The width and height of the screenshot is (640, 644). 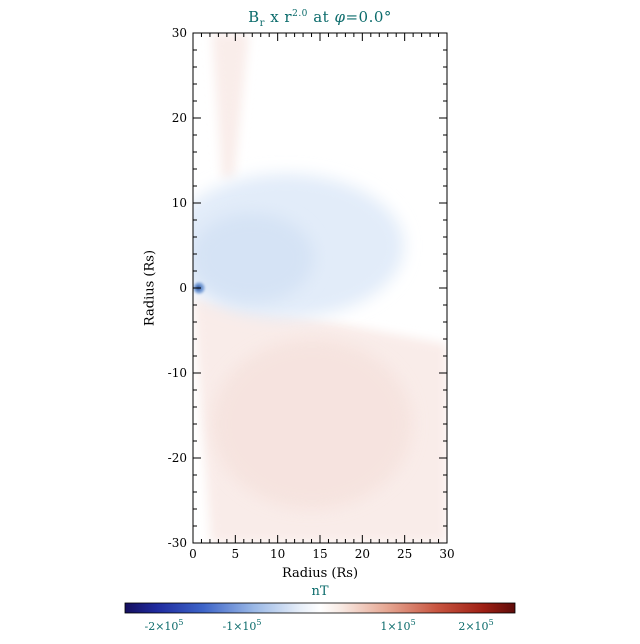 What do you see at coordinates (277, 554) in the screenshot?
I see `x-tick-label: 10` at bounding box center [277, 554].